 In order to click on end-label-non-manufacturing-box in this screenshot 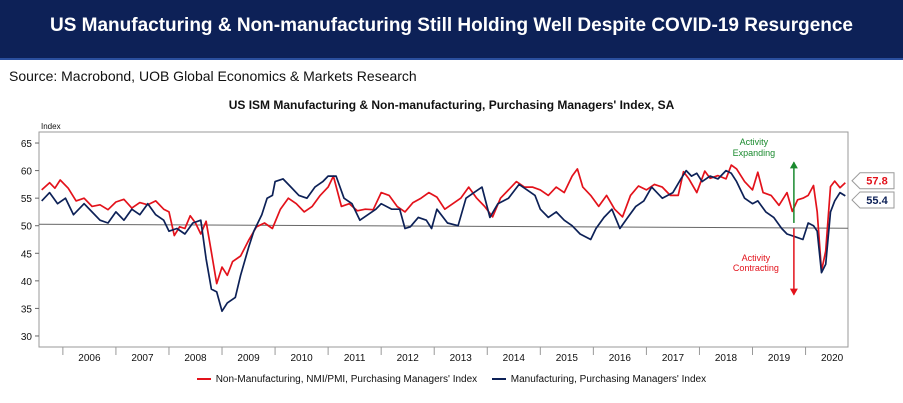, I will do `click(873, 181)`.